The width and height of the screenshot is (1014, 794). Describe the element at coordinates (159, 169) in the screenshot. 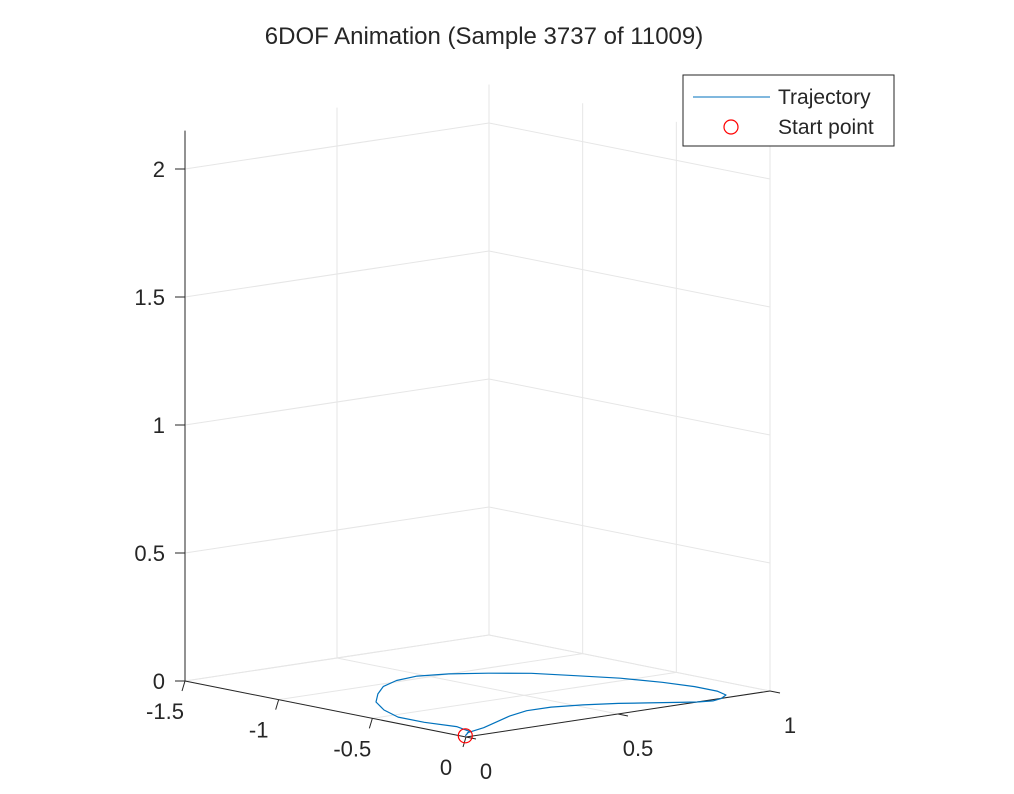

I see `z-tick-label: 2` at that location.